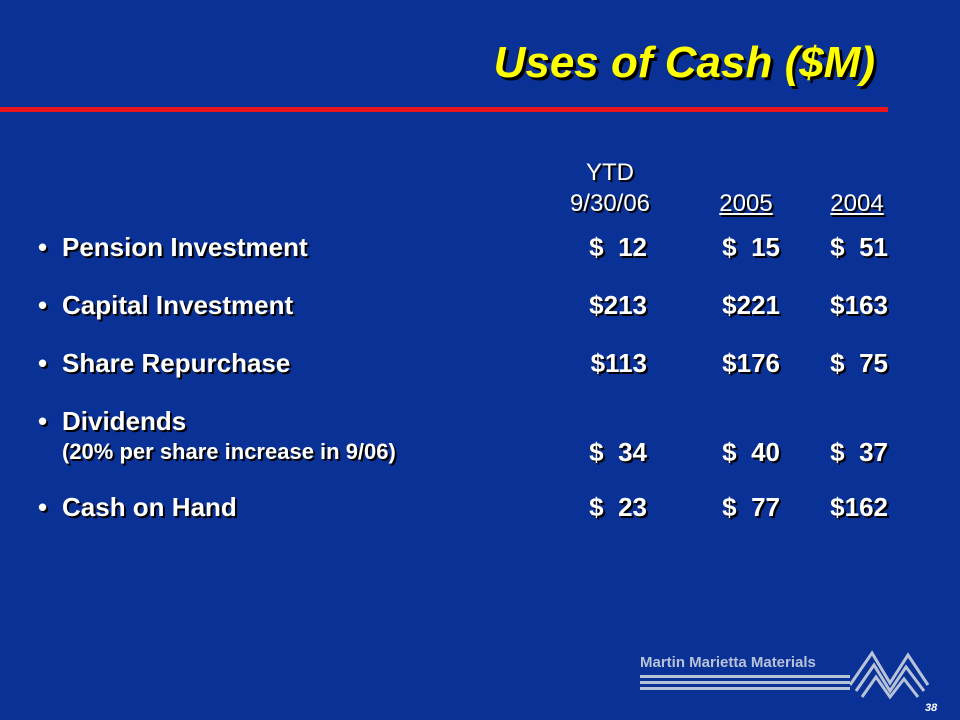  I want to click on table-row: • Dividends, so click(480, 421).